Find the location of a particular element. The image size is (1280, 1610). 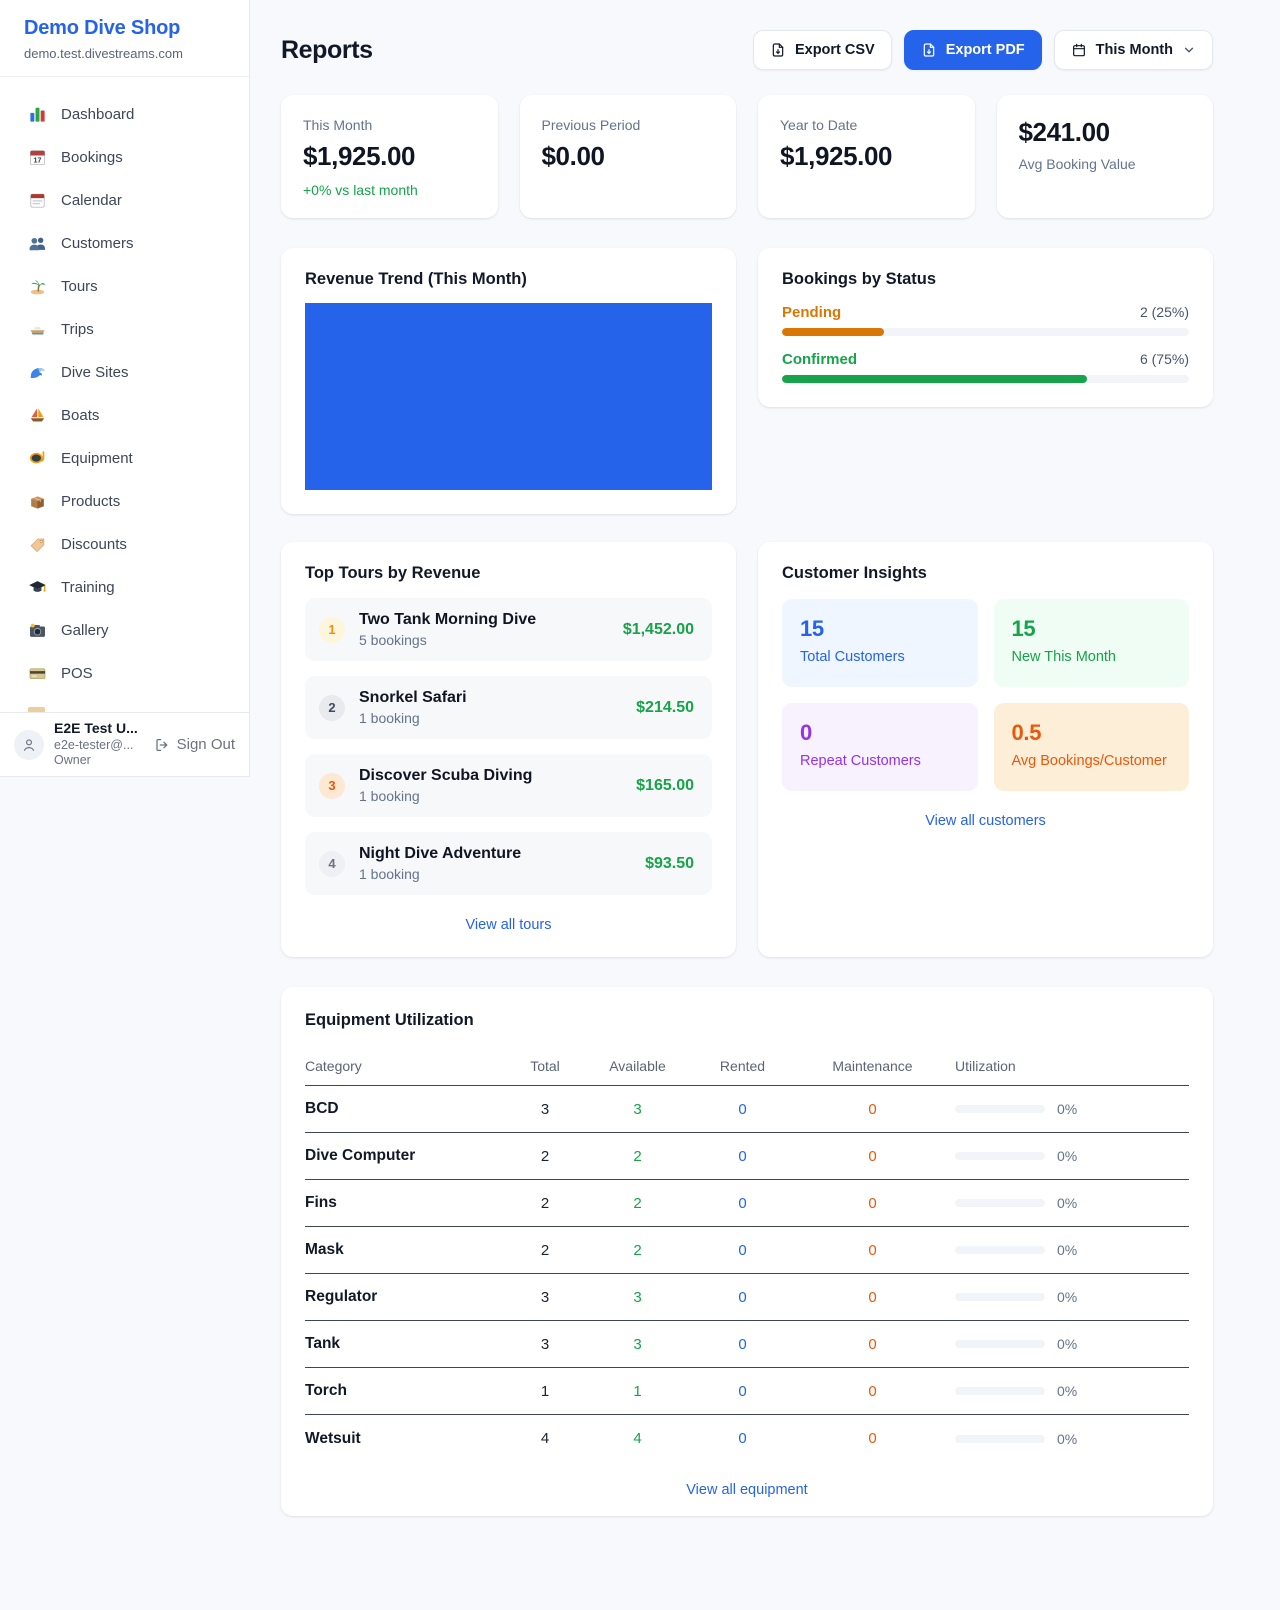

header-actions: Export CSV Export PDF This Month is located at coordinates (982, 50).